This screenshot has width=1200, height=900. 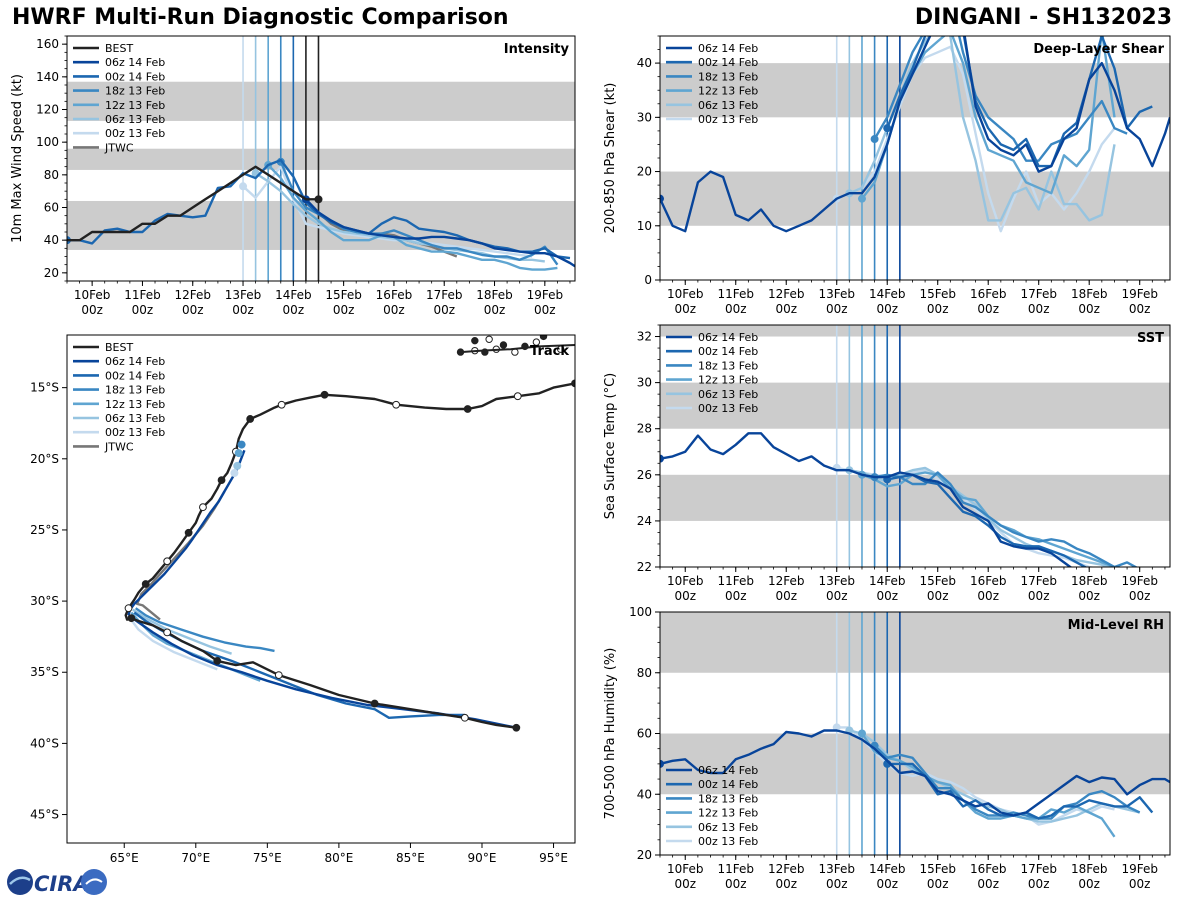 What do you see at coordinates (119, 446) in the screenshot?
I see `legend-label: JTWC` at bounding box center [119, 446].